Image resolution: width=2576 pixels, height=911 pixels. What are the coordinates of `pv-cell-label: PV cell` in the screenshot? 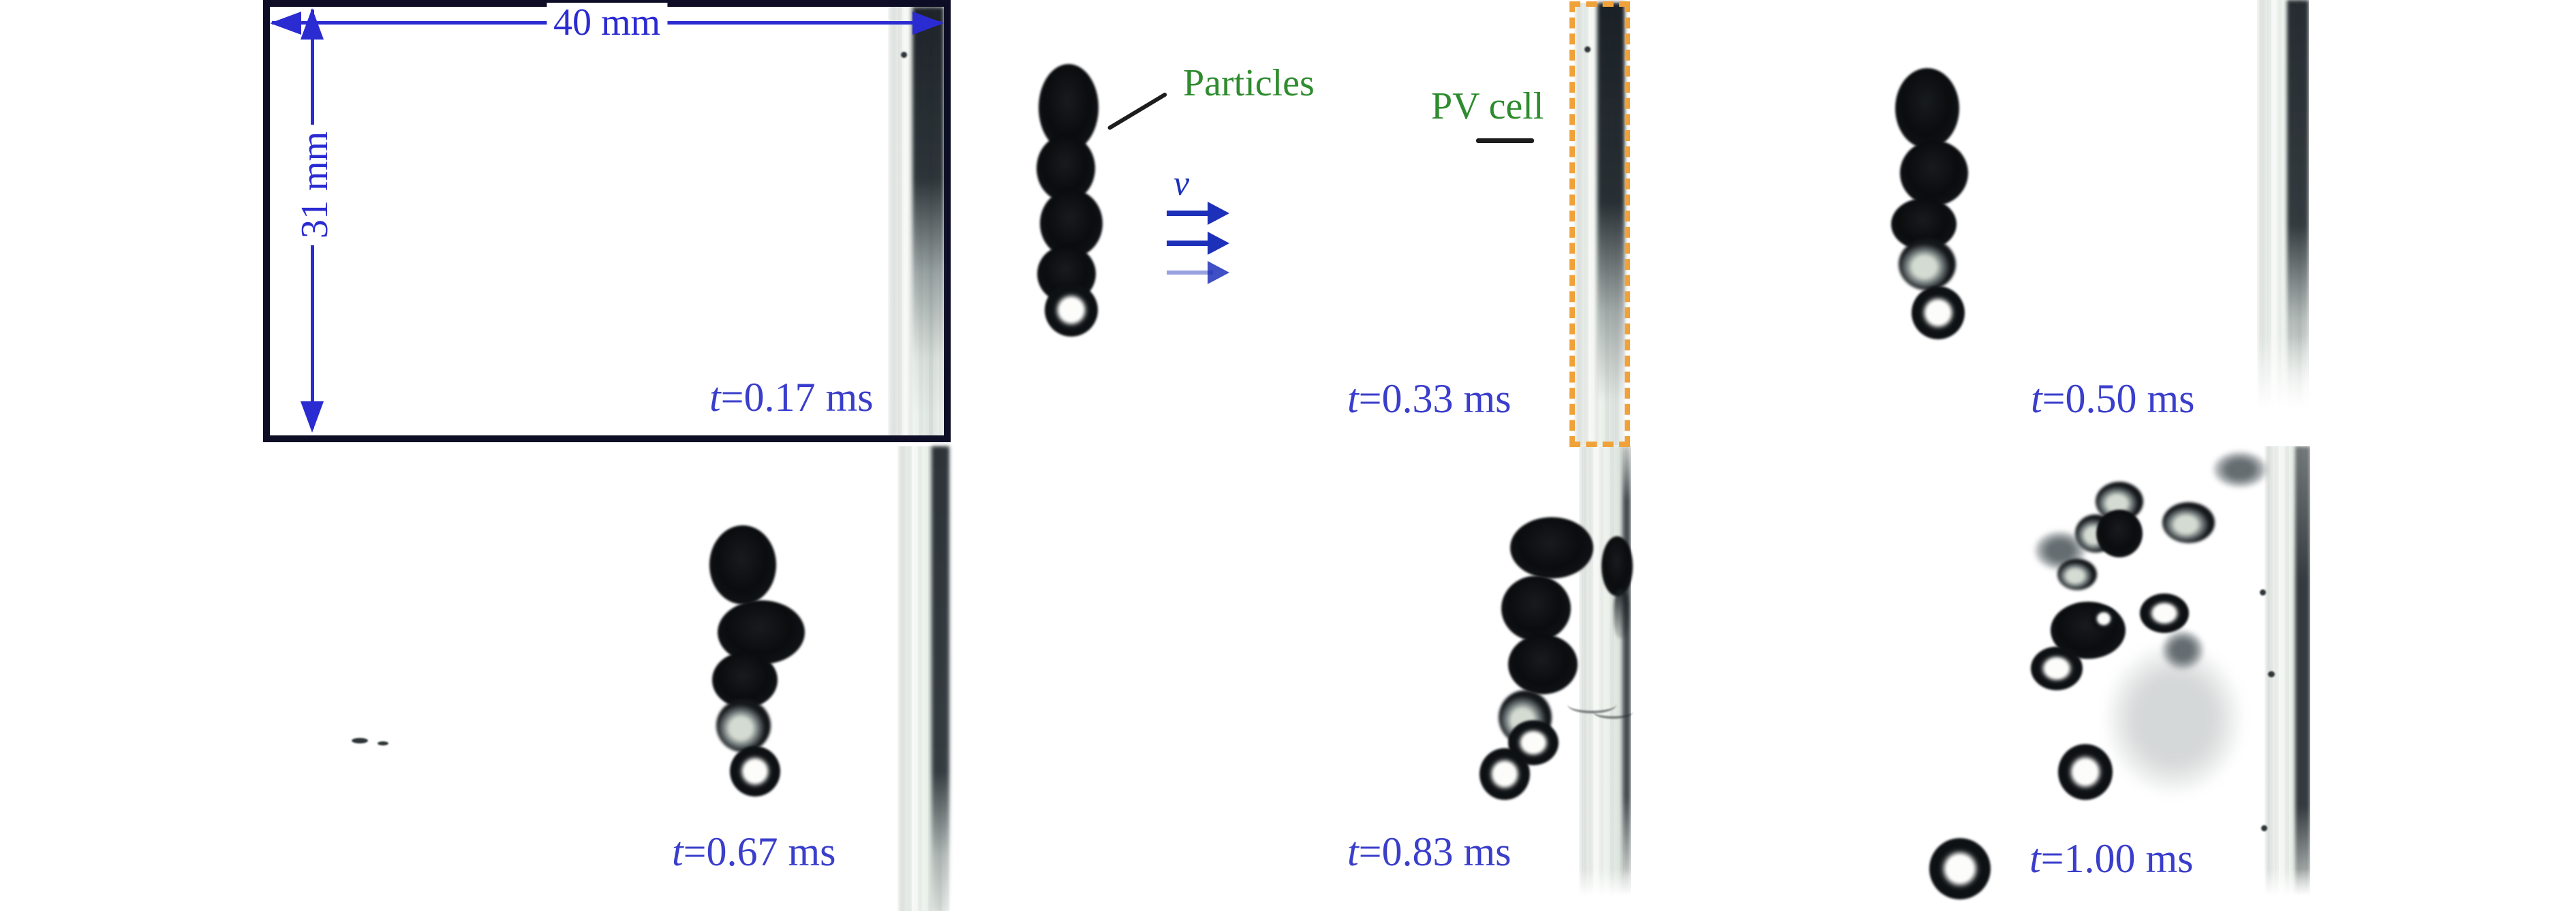 It's located at (1487, 106).